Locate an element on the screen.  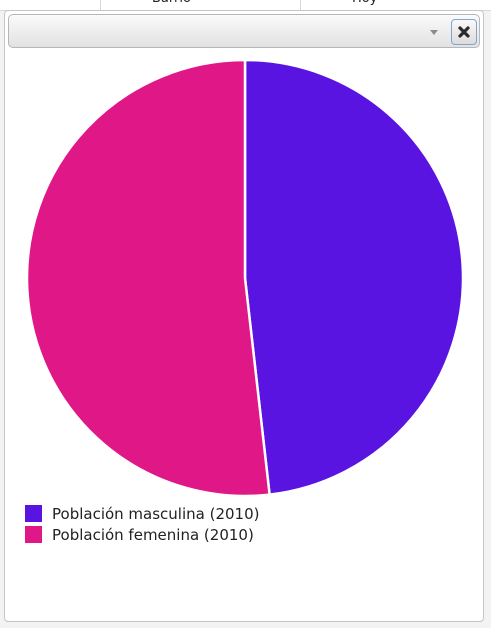
close-button is located at coordinates (464, 32).